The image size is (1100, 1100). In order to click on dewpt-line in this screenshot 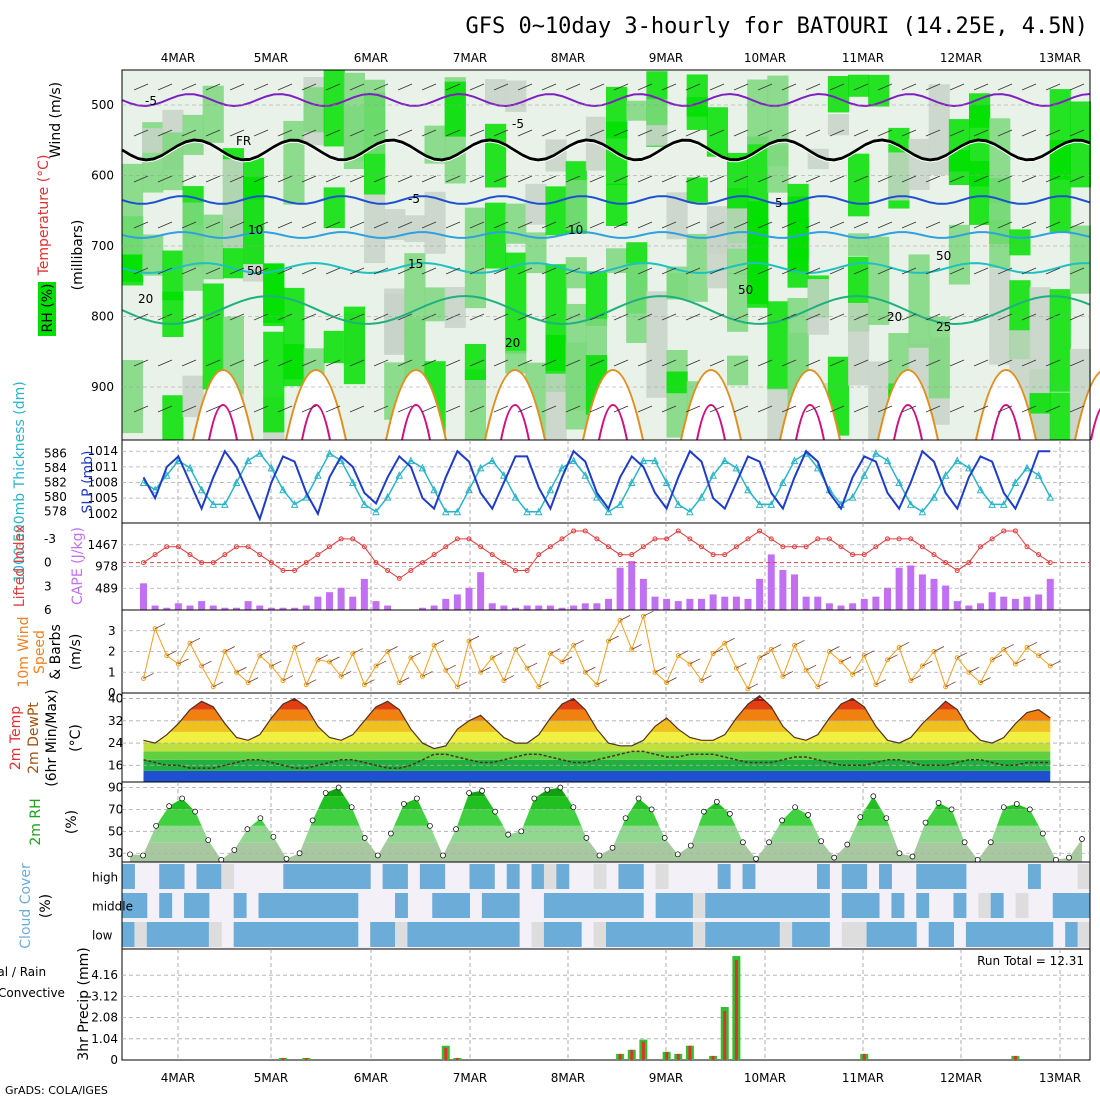, I will do `click(597, 759)`.